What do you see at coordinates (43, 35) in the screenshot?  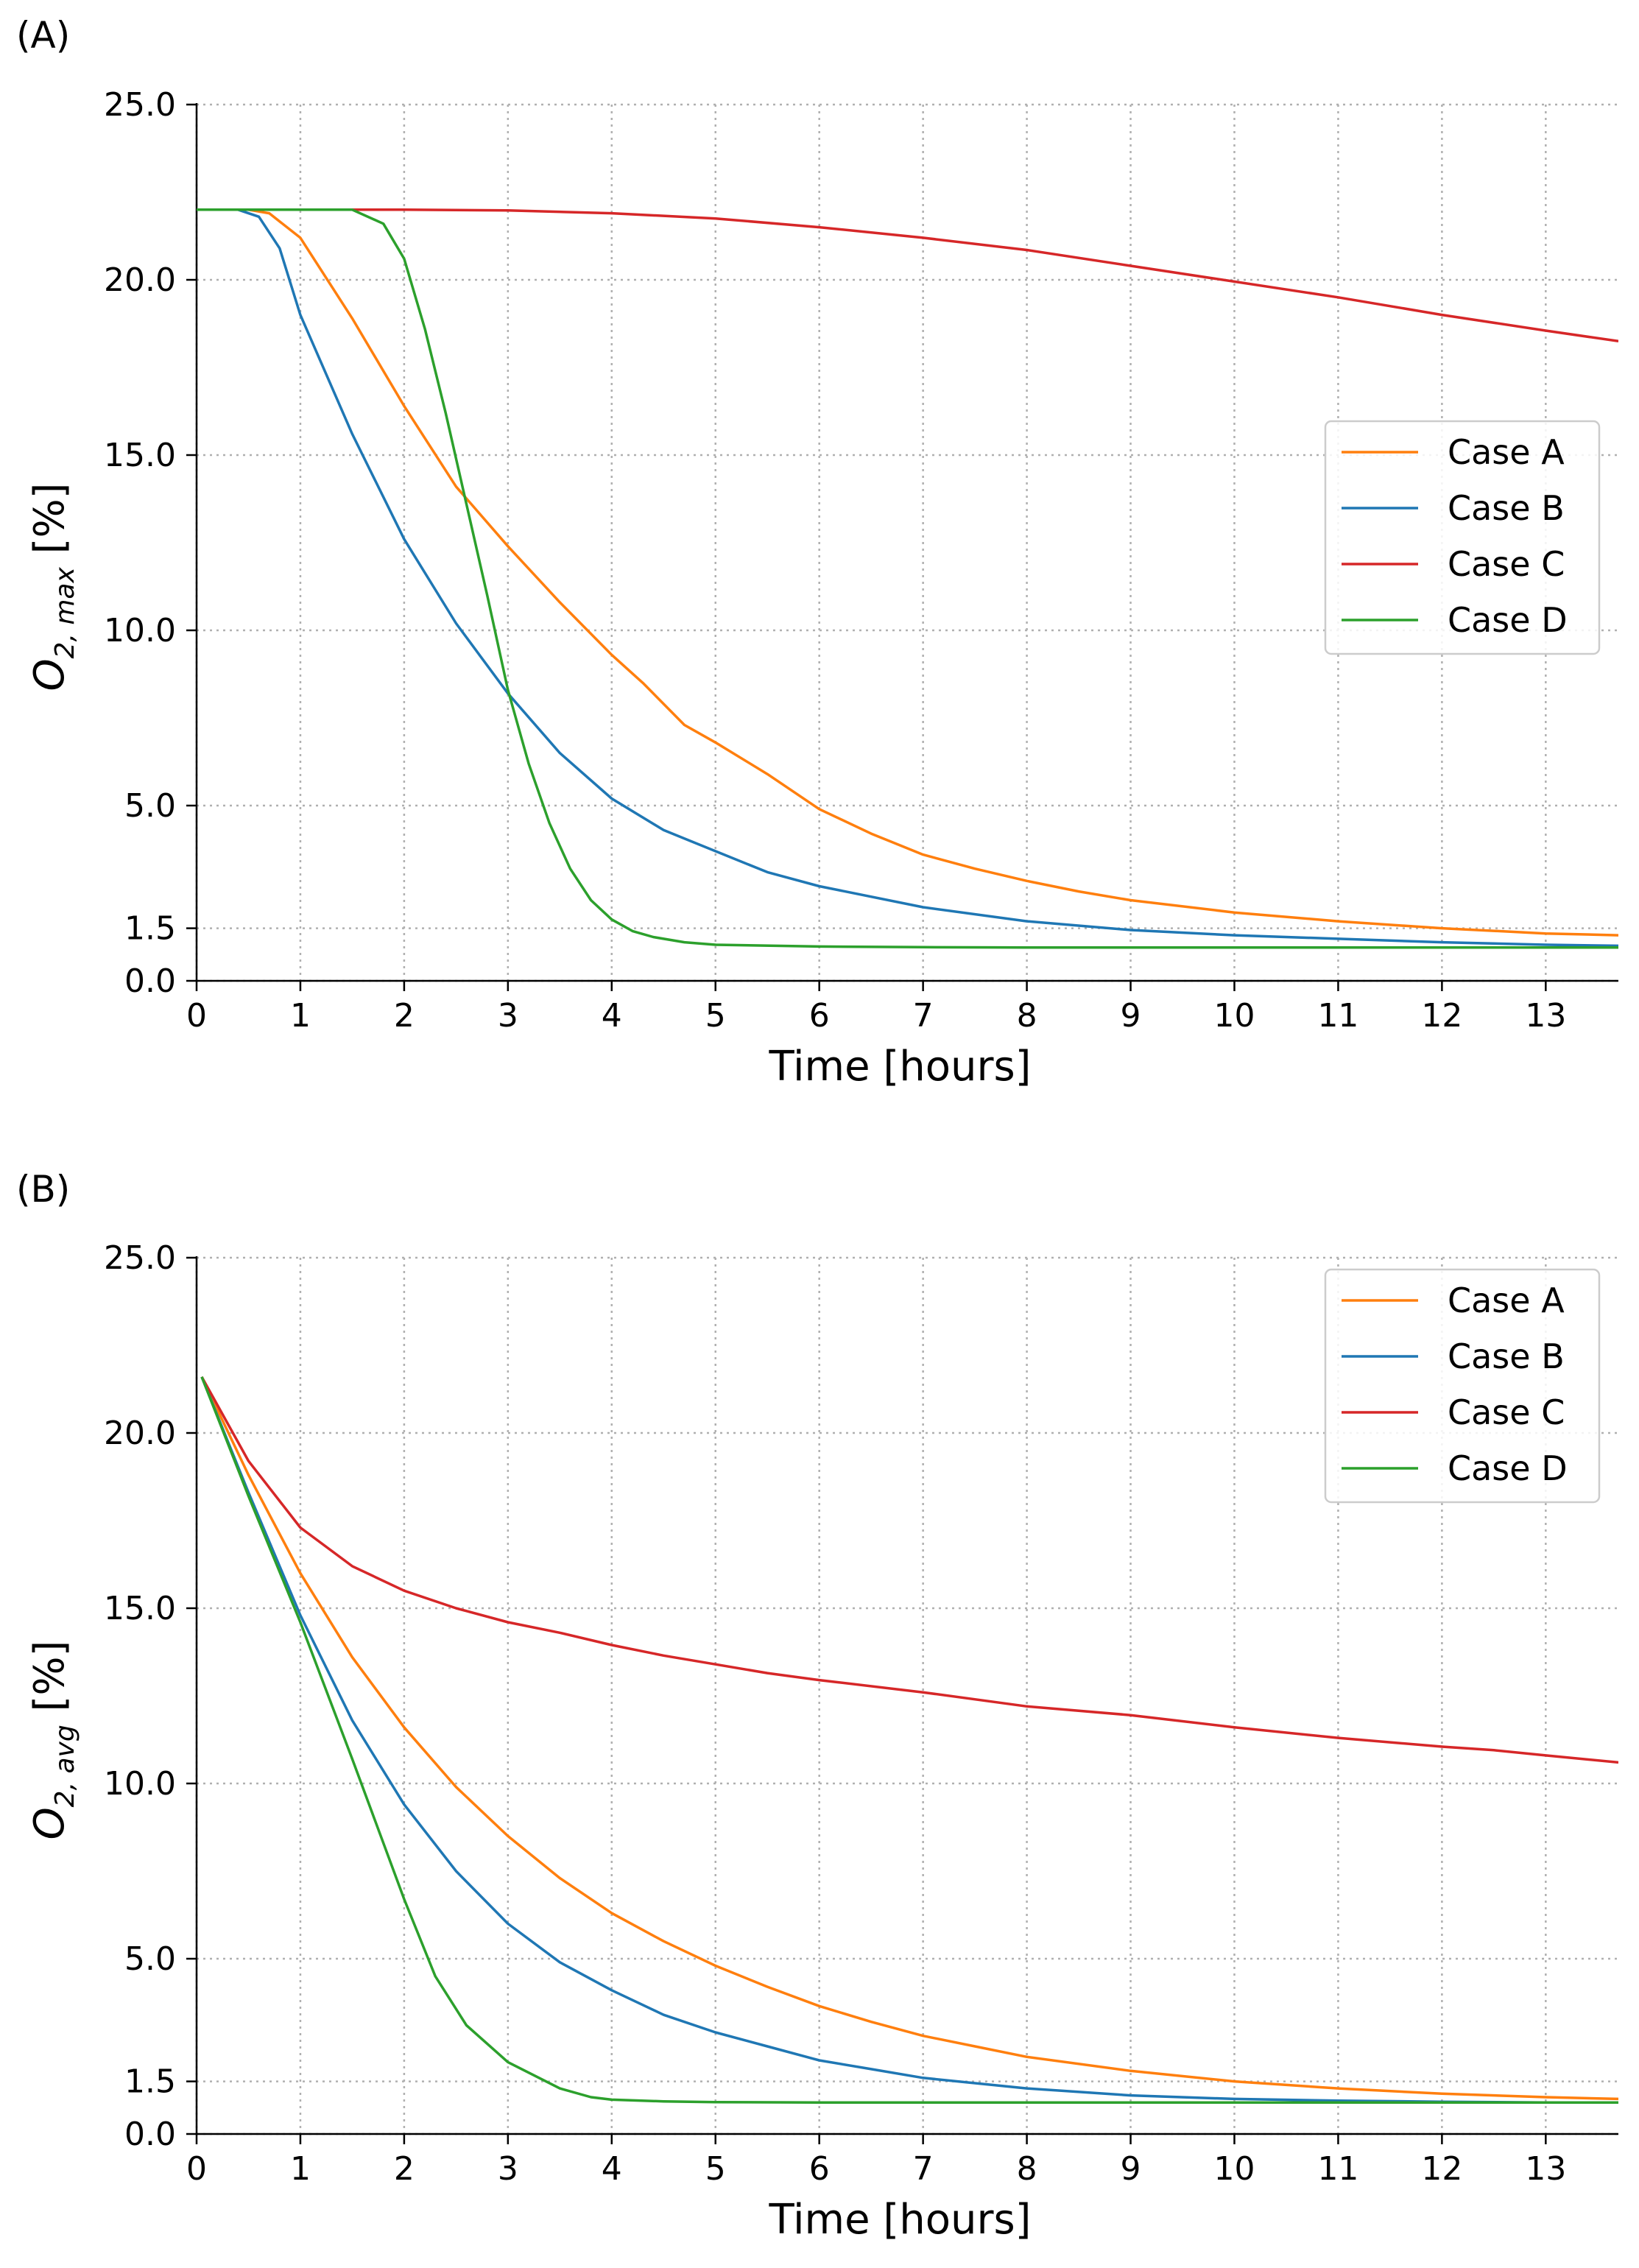 I see `panel-label: (A)` at bounding box center [43, 35].